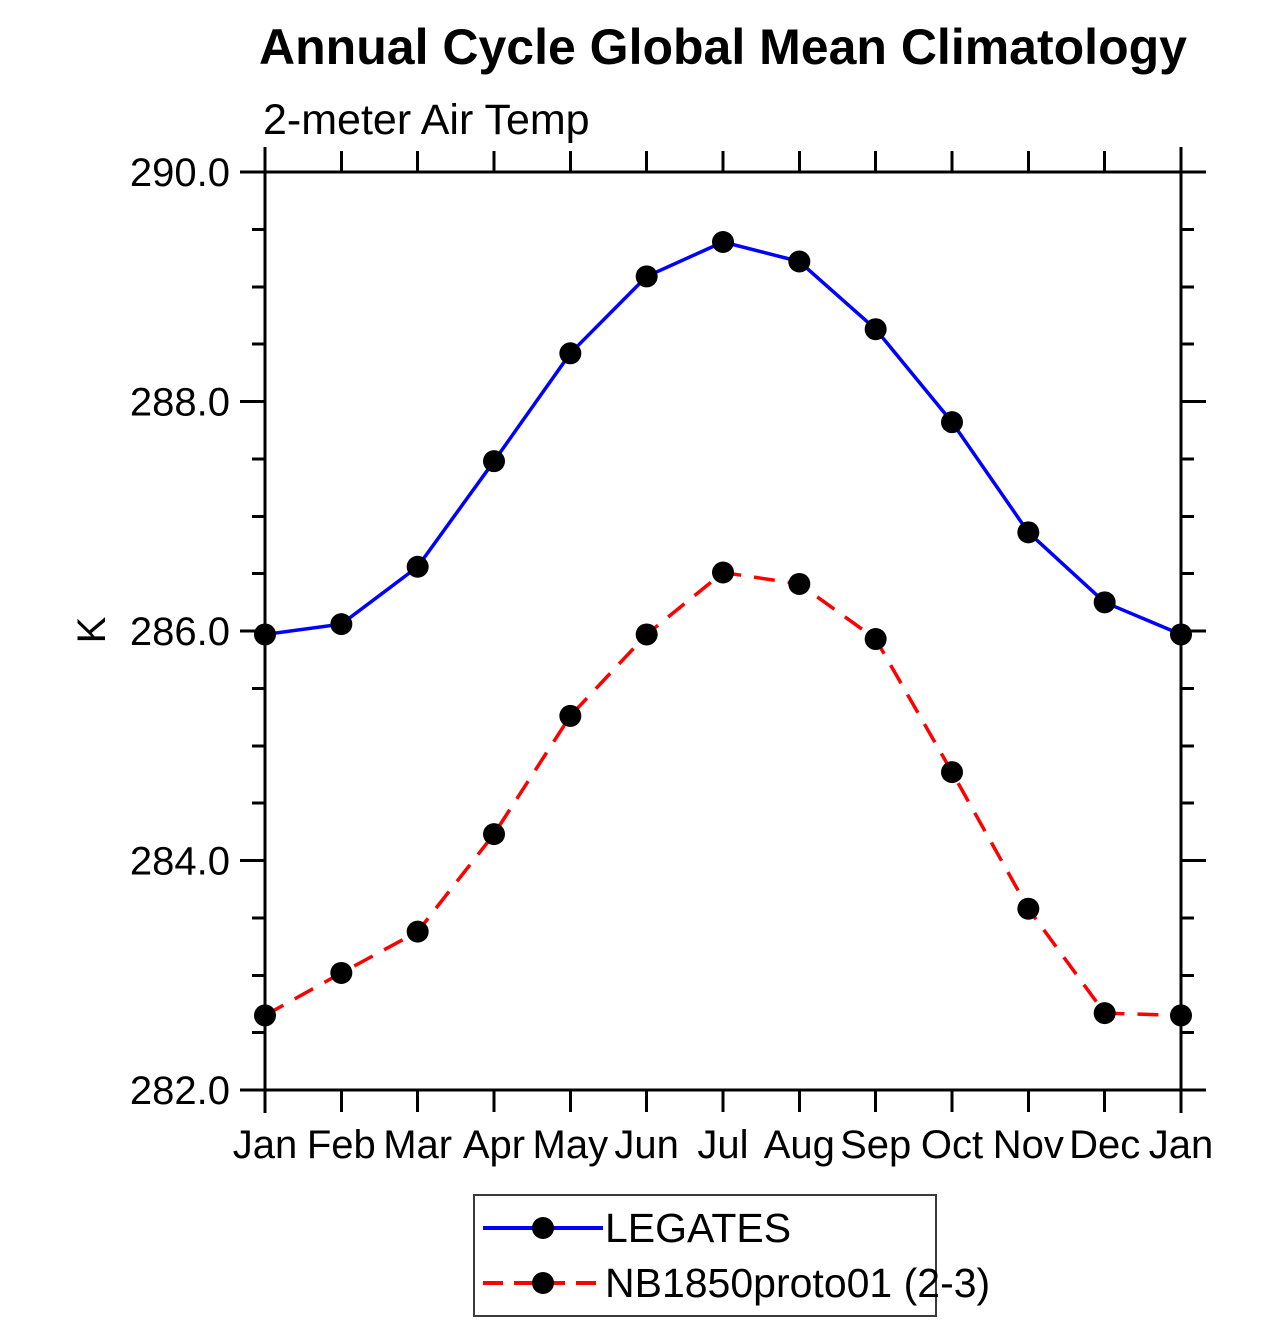 Image resolution: width=1285 pixels, height=1323 pixels. Describe the element at coordinates (722, 1145) in the screenshot. I see `x-tick-label: Jul` at that location.